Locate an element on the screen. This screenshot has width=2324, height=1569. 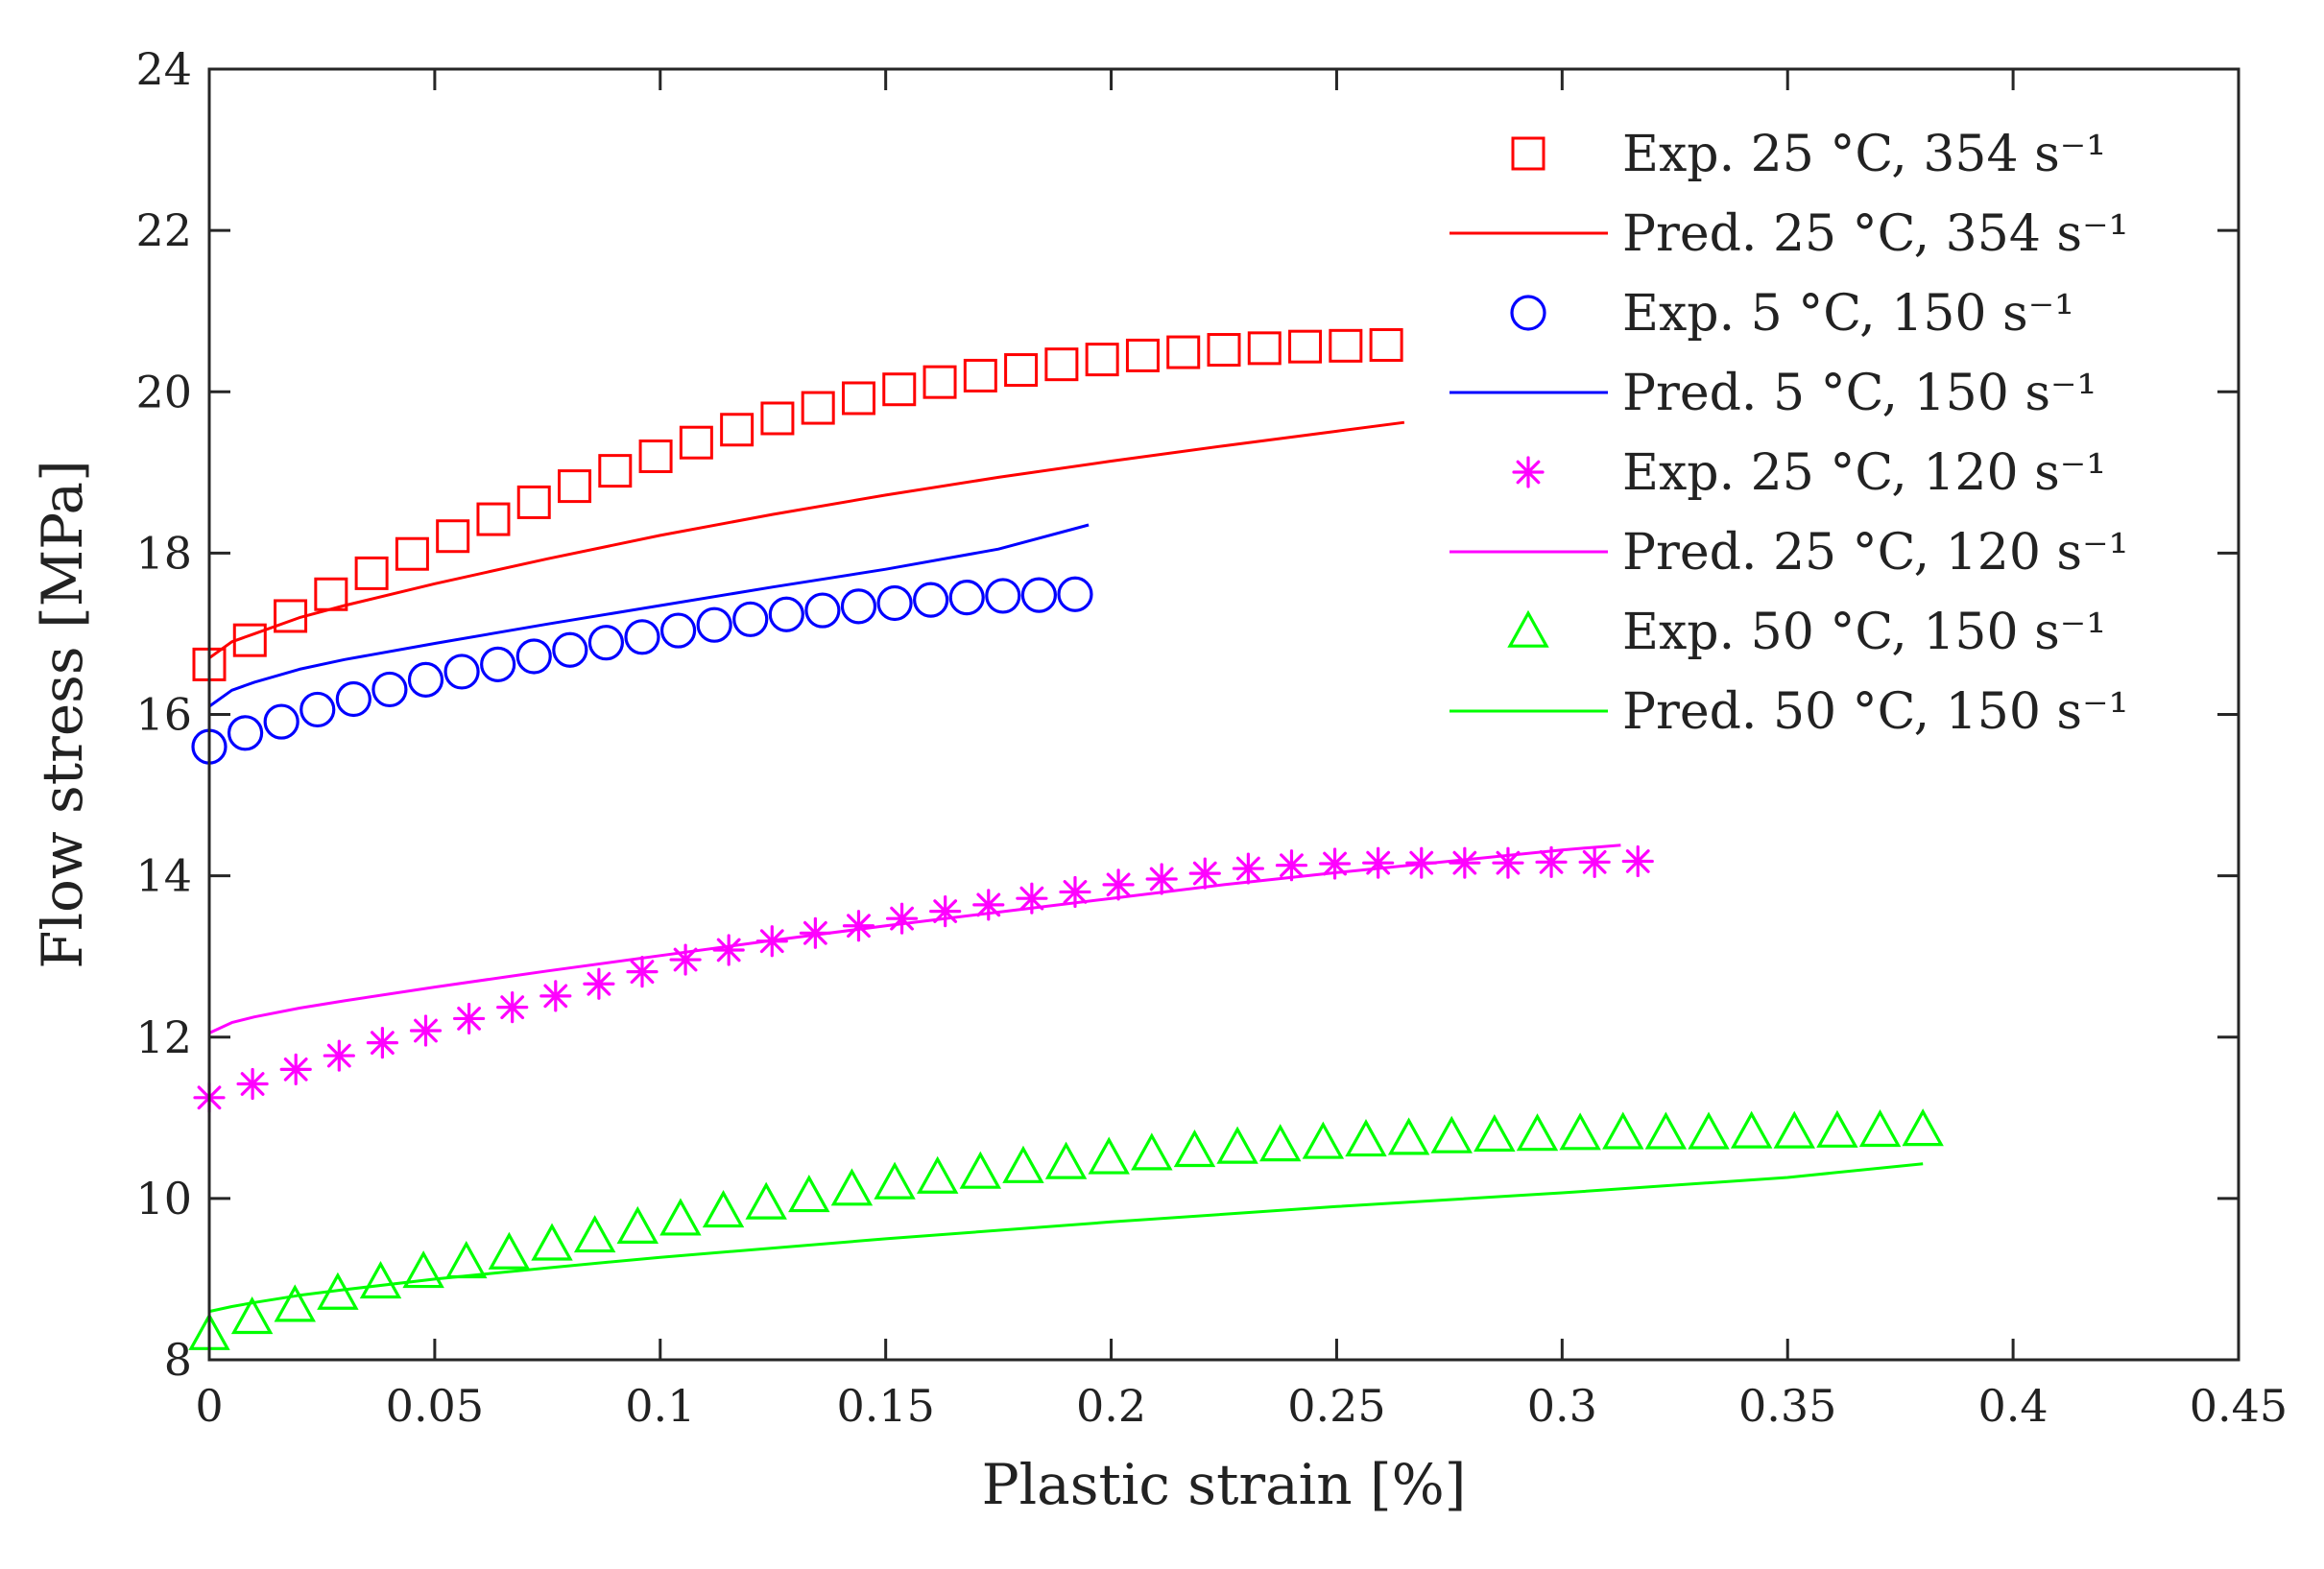
legend-label: Pred. 50 °C, 150 s⁻¹ is located at coordinates (1875, 712).